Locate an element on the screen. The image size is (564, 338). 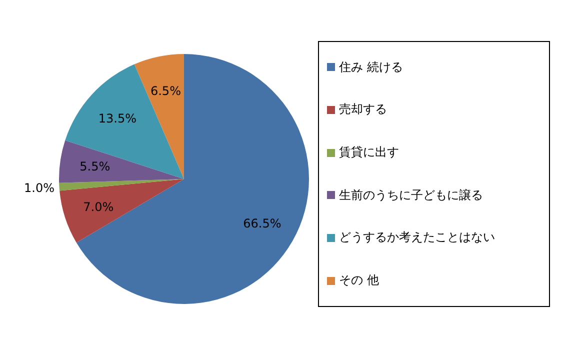
data-label: 5.5% is located at coordinates (95, 166).